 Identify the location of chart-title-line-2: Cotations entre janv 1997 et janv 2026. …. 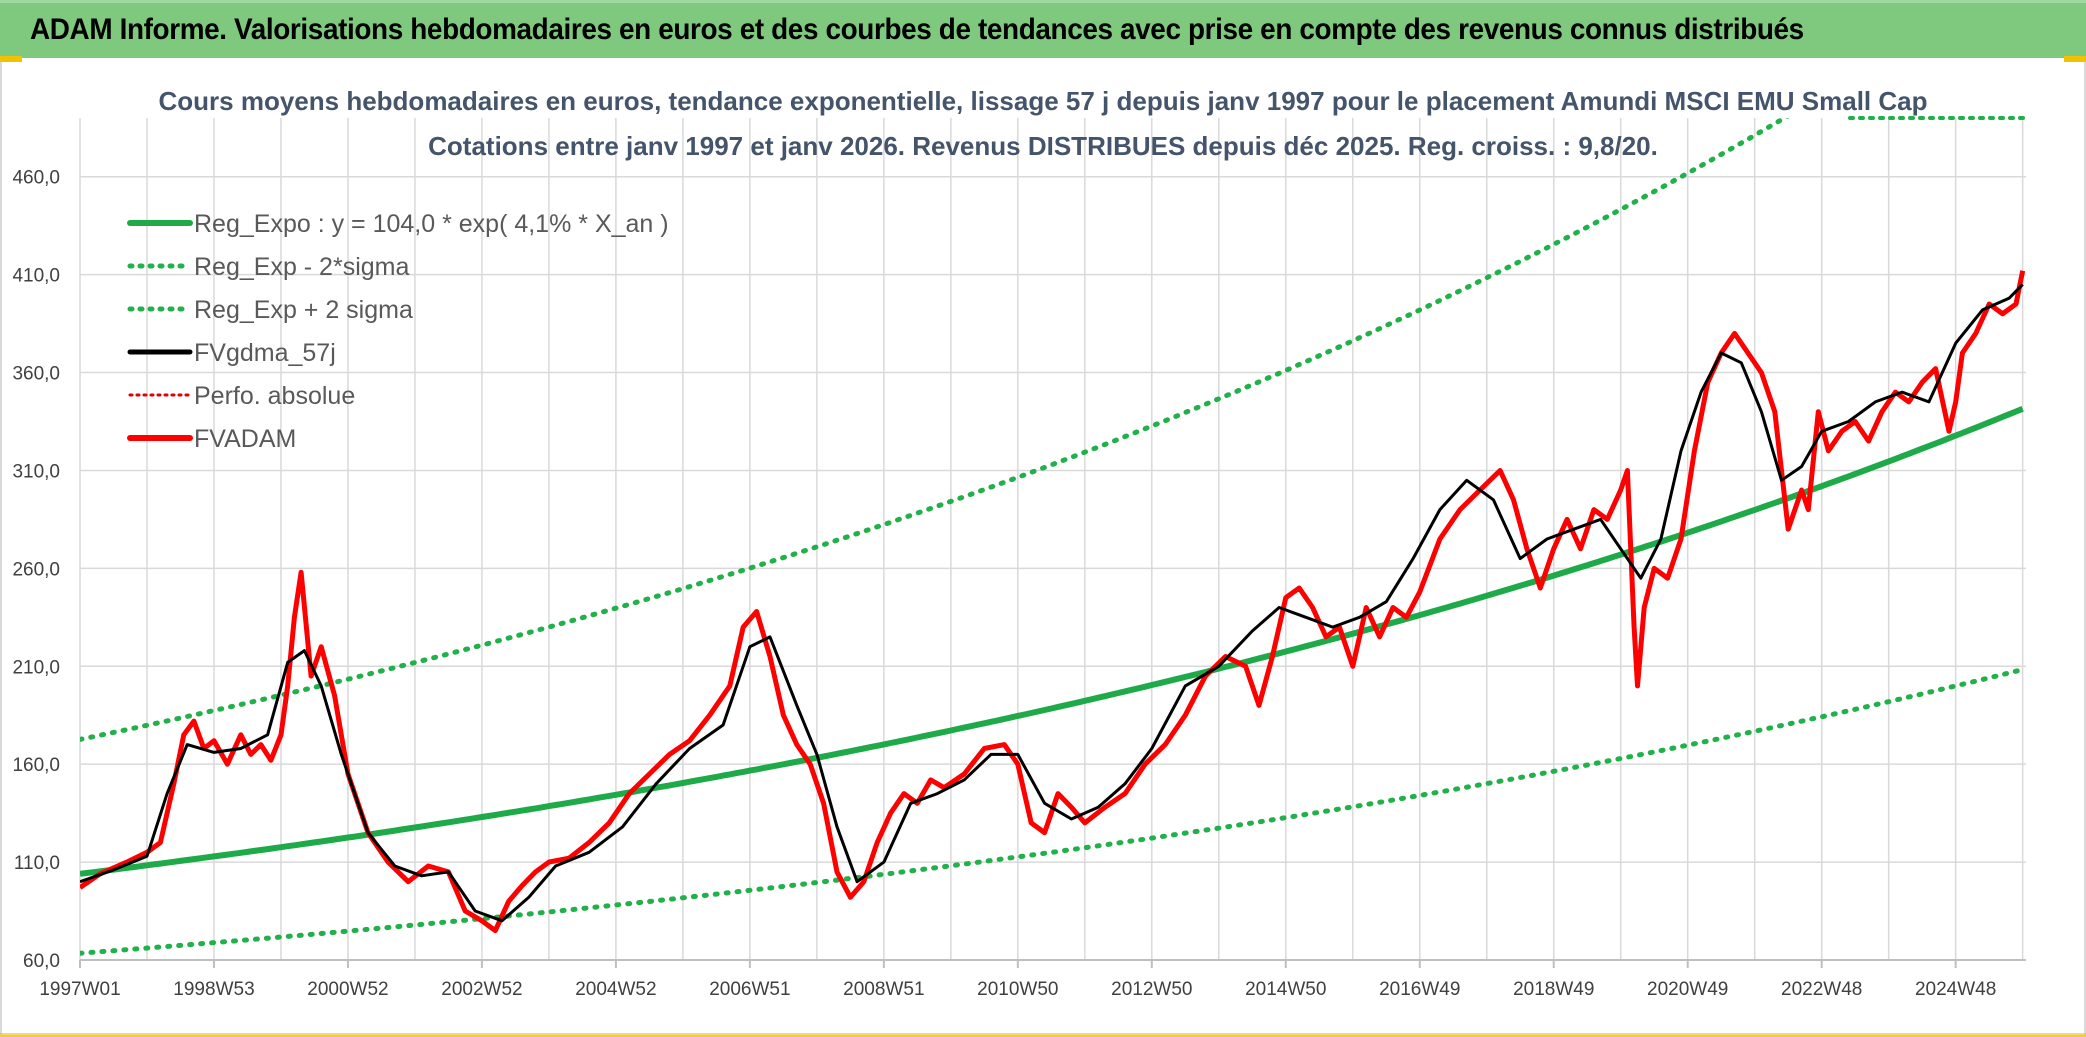
(1043, 146).